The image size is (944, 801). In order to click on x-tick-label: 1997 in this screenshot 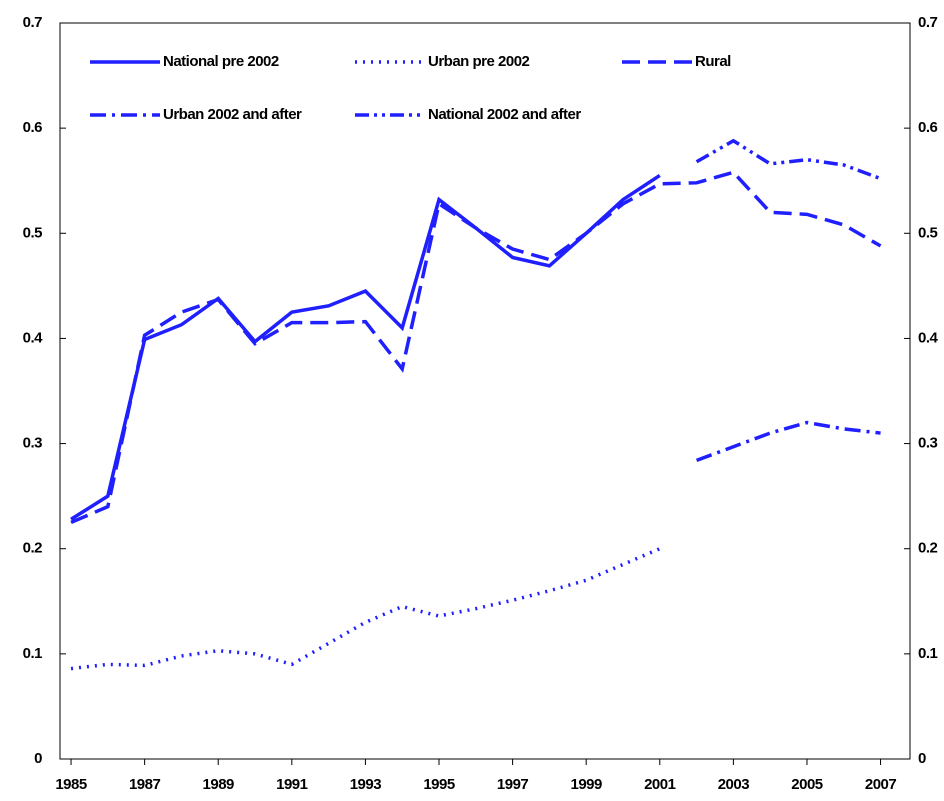, I will do `click(513, 784)`.